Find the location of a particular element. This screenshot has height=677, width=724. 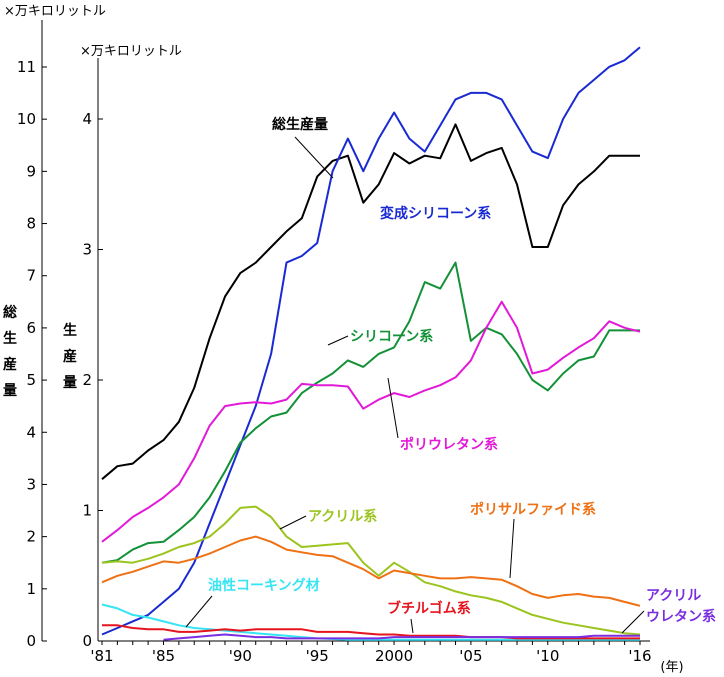

left-axis-tick-label: 7 is located at coordinates (31, 276).